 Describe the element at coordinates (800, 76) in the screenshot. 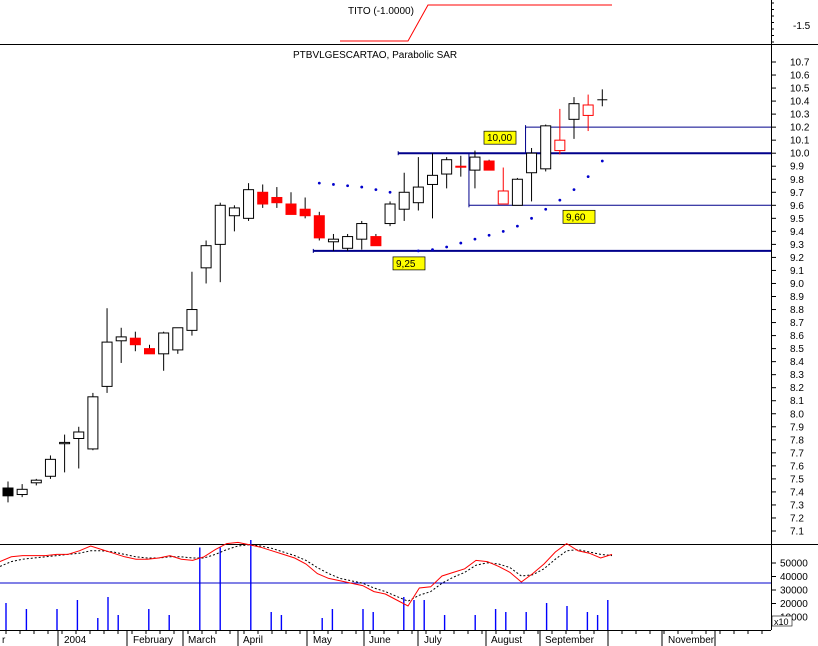

I see `price-tick-label: 10.6` at that location.